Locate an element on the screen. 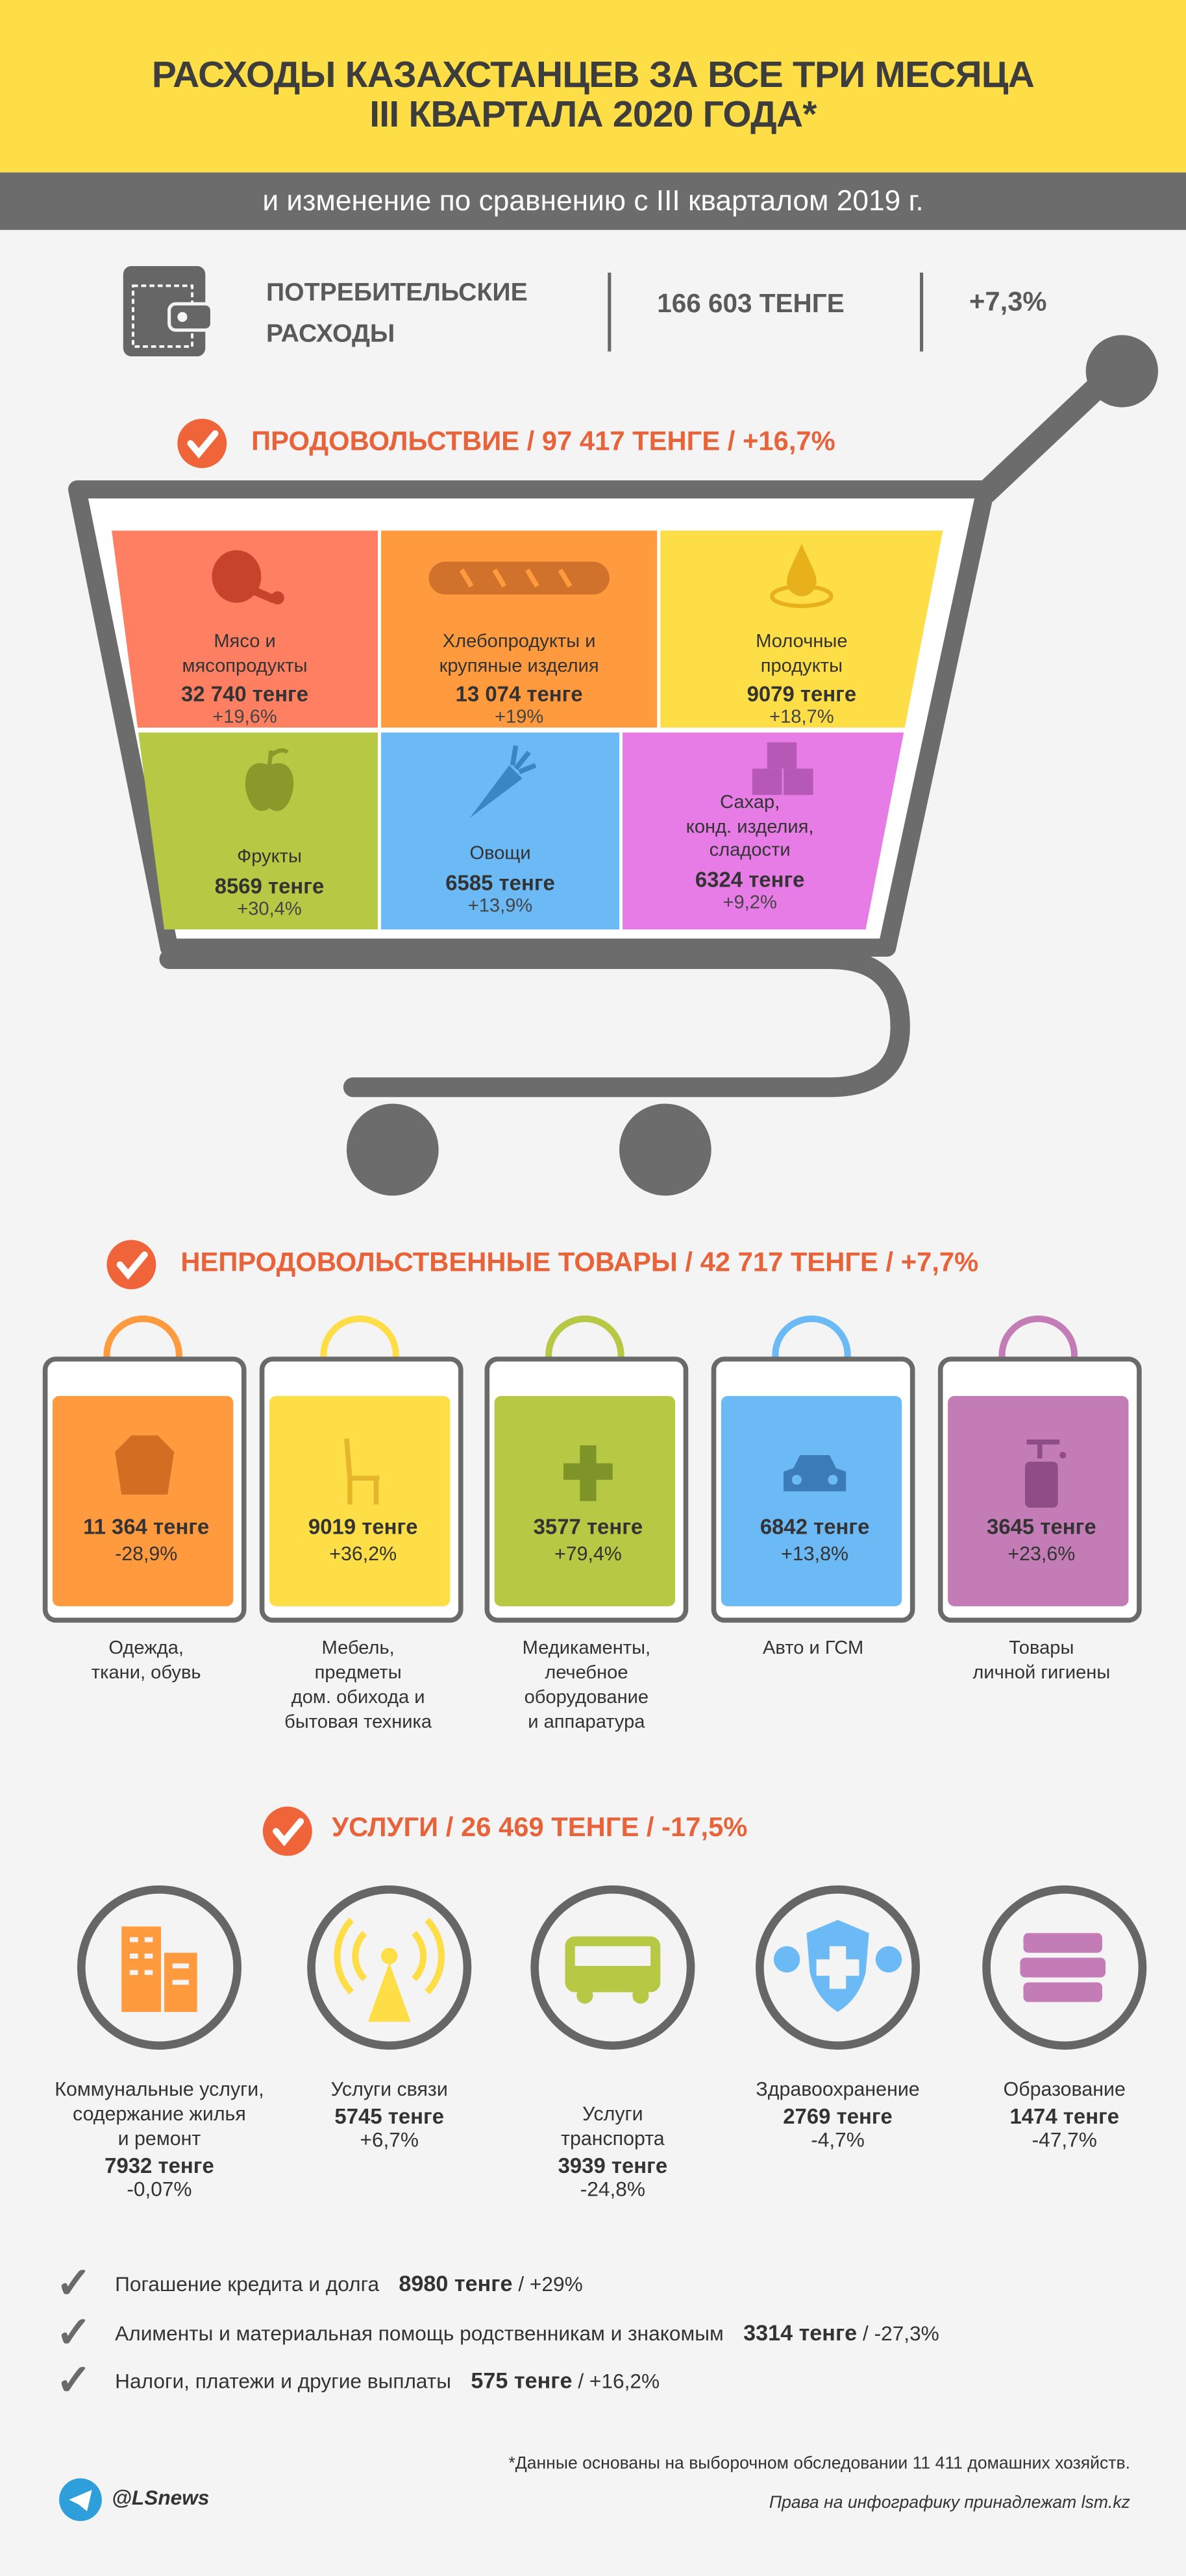  bag-furniture: 9019 тенге +36,2% is located at coordinates (361, 1468).